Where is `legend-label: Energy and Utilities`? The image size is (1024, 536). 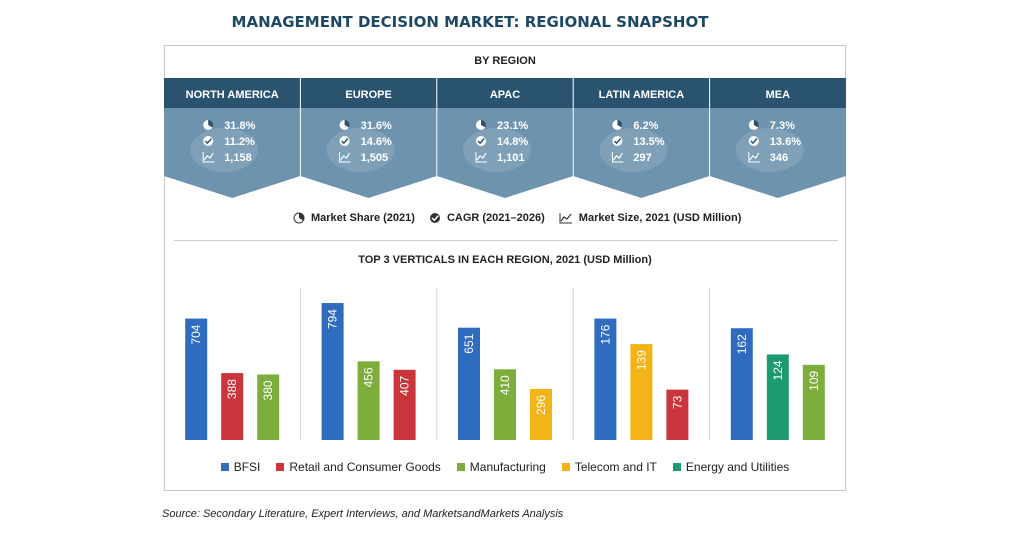
legend-label: Energy and Utilities is located at coordinates (737, 467).